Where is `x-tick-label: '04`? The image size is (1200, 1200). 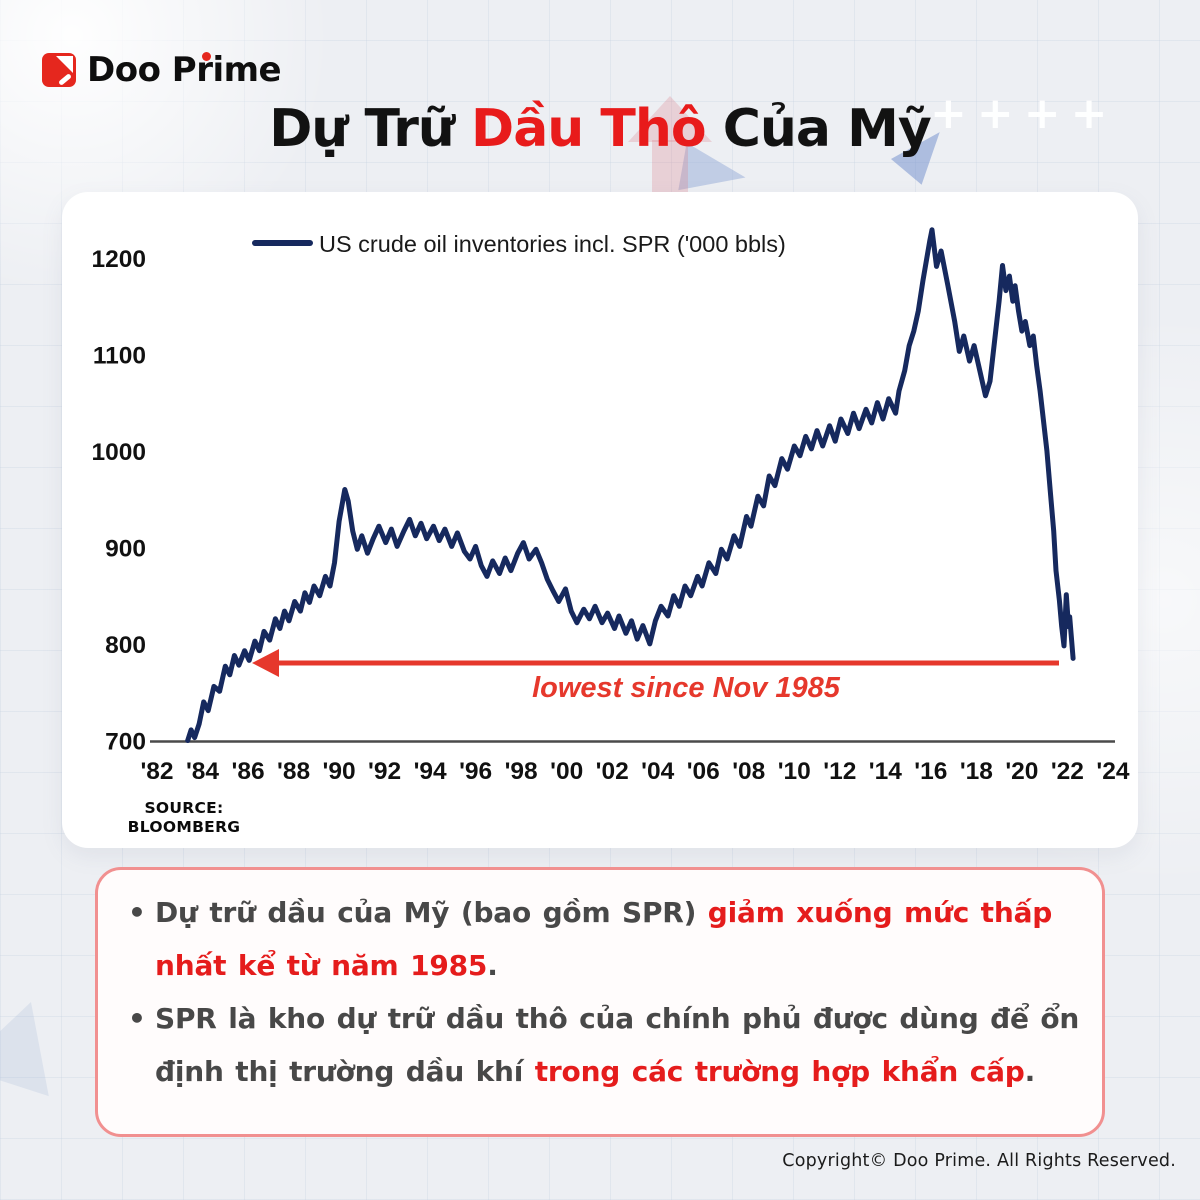
x-tick-label: '04 is located at coordinates (657, 771).